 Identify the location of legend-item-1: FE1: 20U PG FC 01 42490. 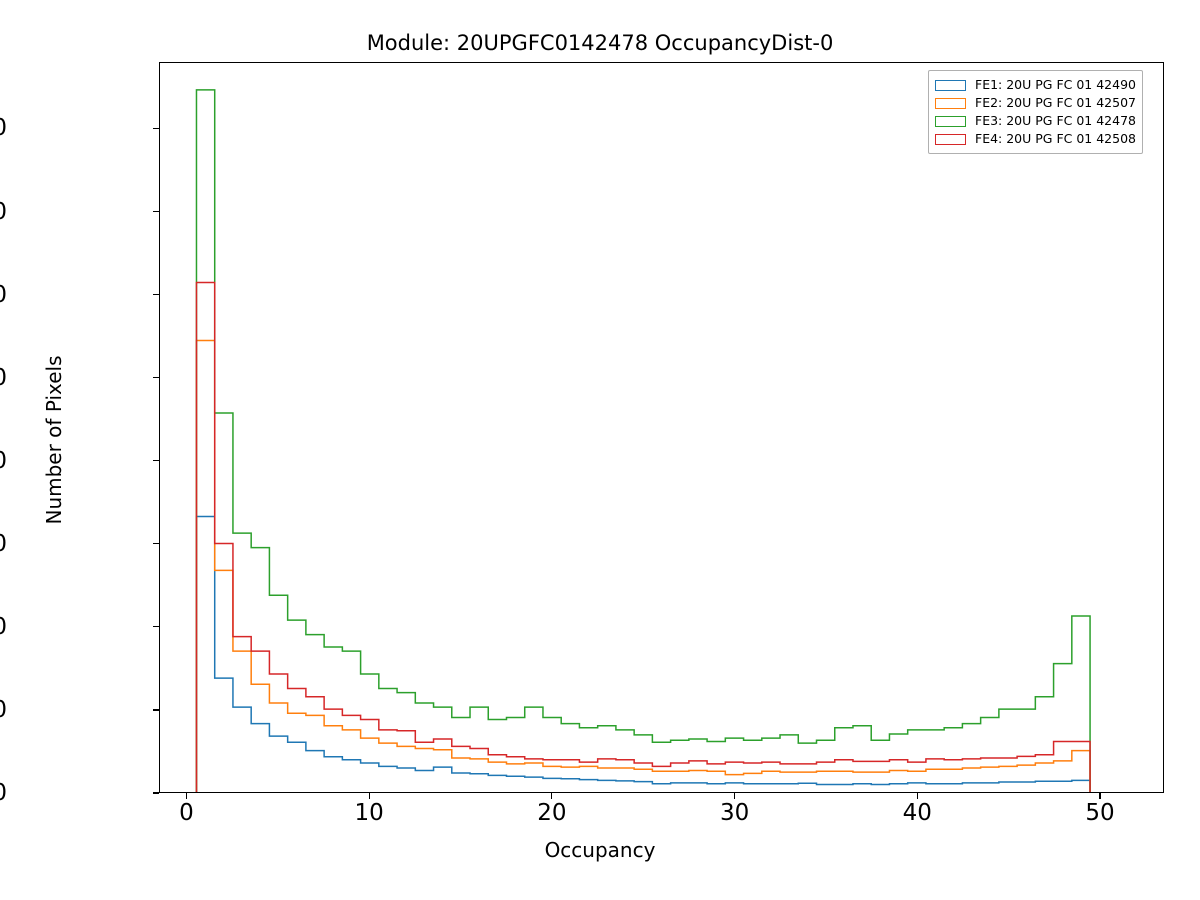
(1035, 85).